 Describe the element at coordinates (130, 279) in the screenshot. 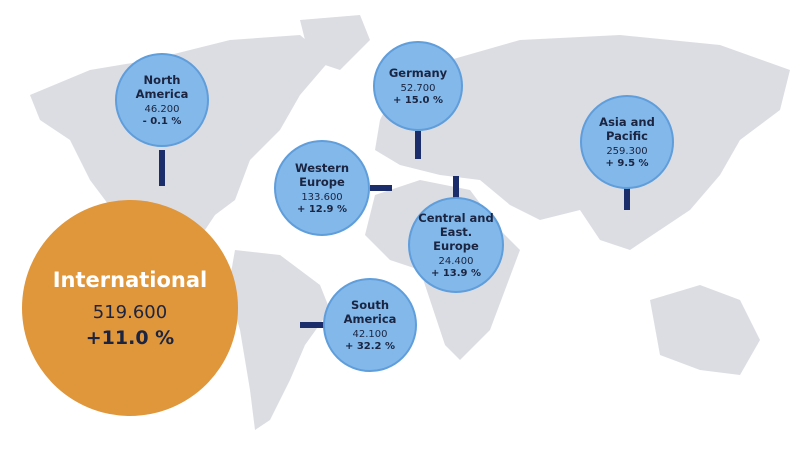

I see `international-name: International` at that location.